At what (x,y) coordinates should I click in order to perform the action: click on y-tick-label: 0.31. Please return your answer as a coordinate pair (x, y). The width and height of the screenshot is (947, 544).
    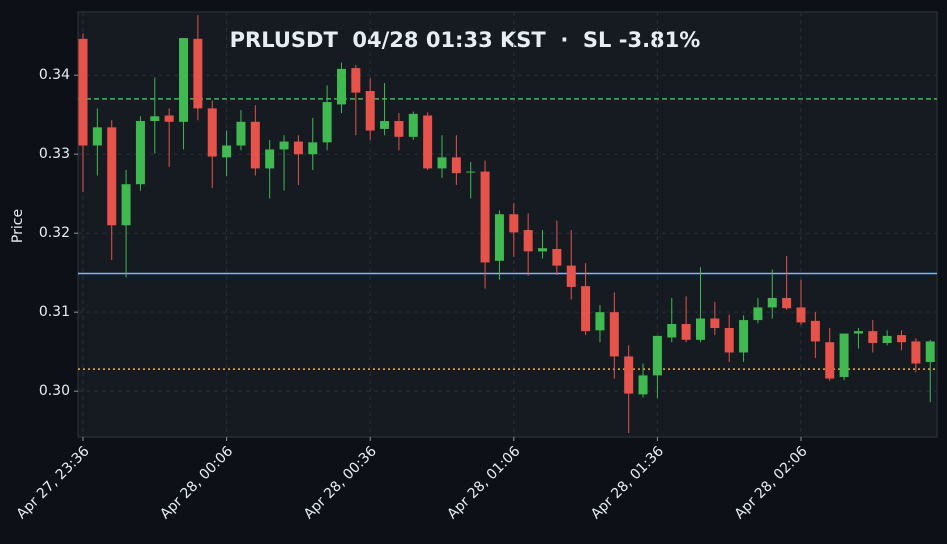
    Looking at the image, I should click on (54, 312).